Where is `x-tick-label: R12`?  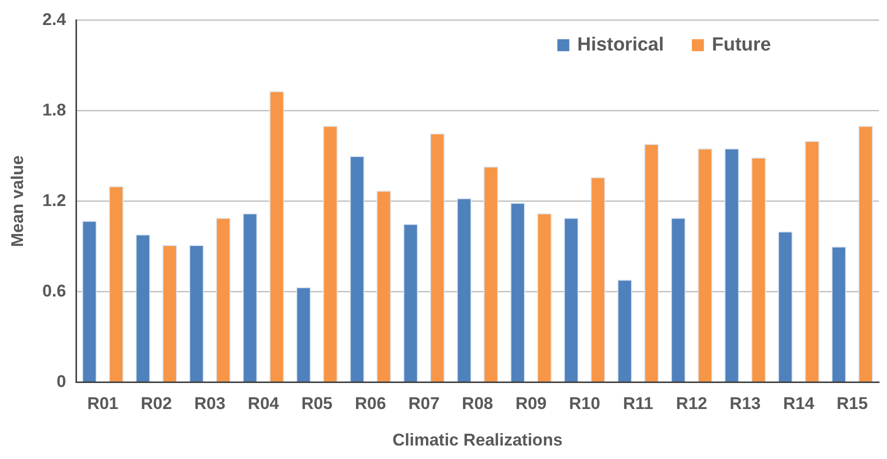
x-tick-label: R12 is located at coordinates (692, 404).